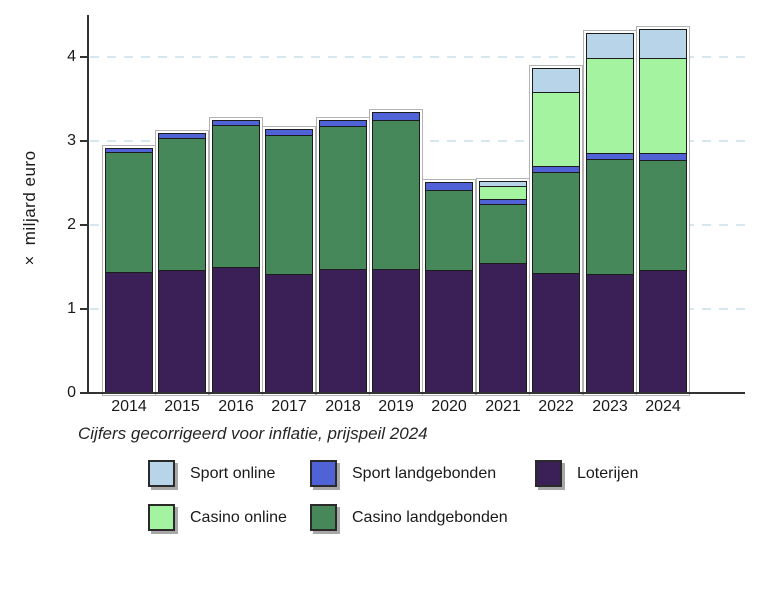 The height and width of the screenshot is (600, 771). What do you see at coordinates (129, 150) in the screenshot?
I see `bar-segment-sport-landgebonden-2014` at bounding box center [129, 150].